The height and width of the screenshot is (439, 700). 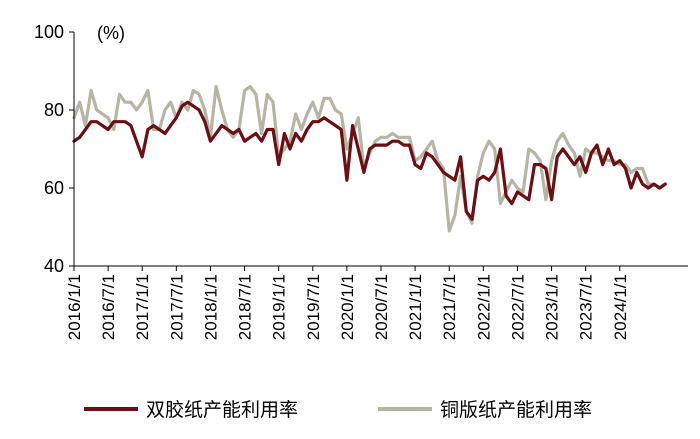 What do you see at coordinates (74, 307) in the screenshot?
I see `x-tick-label: 2016/1/1` at bounding box center [74, 307].